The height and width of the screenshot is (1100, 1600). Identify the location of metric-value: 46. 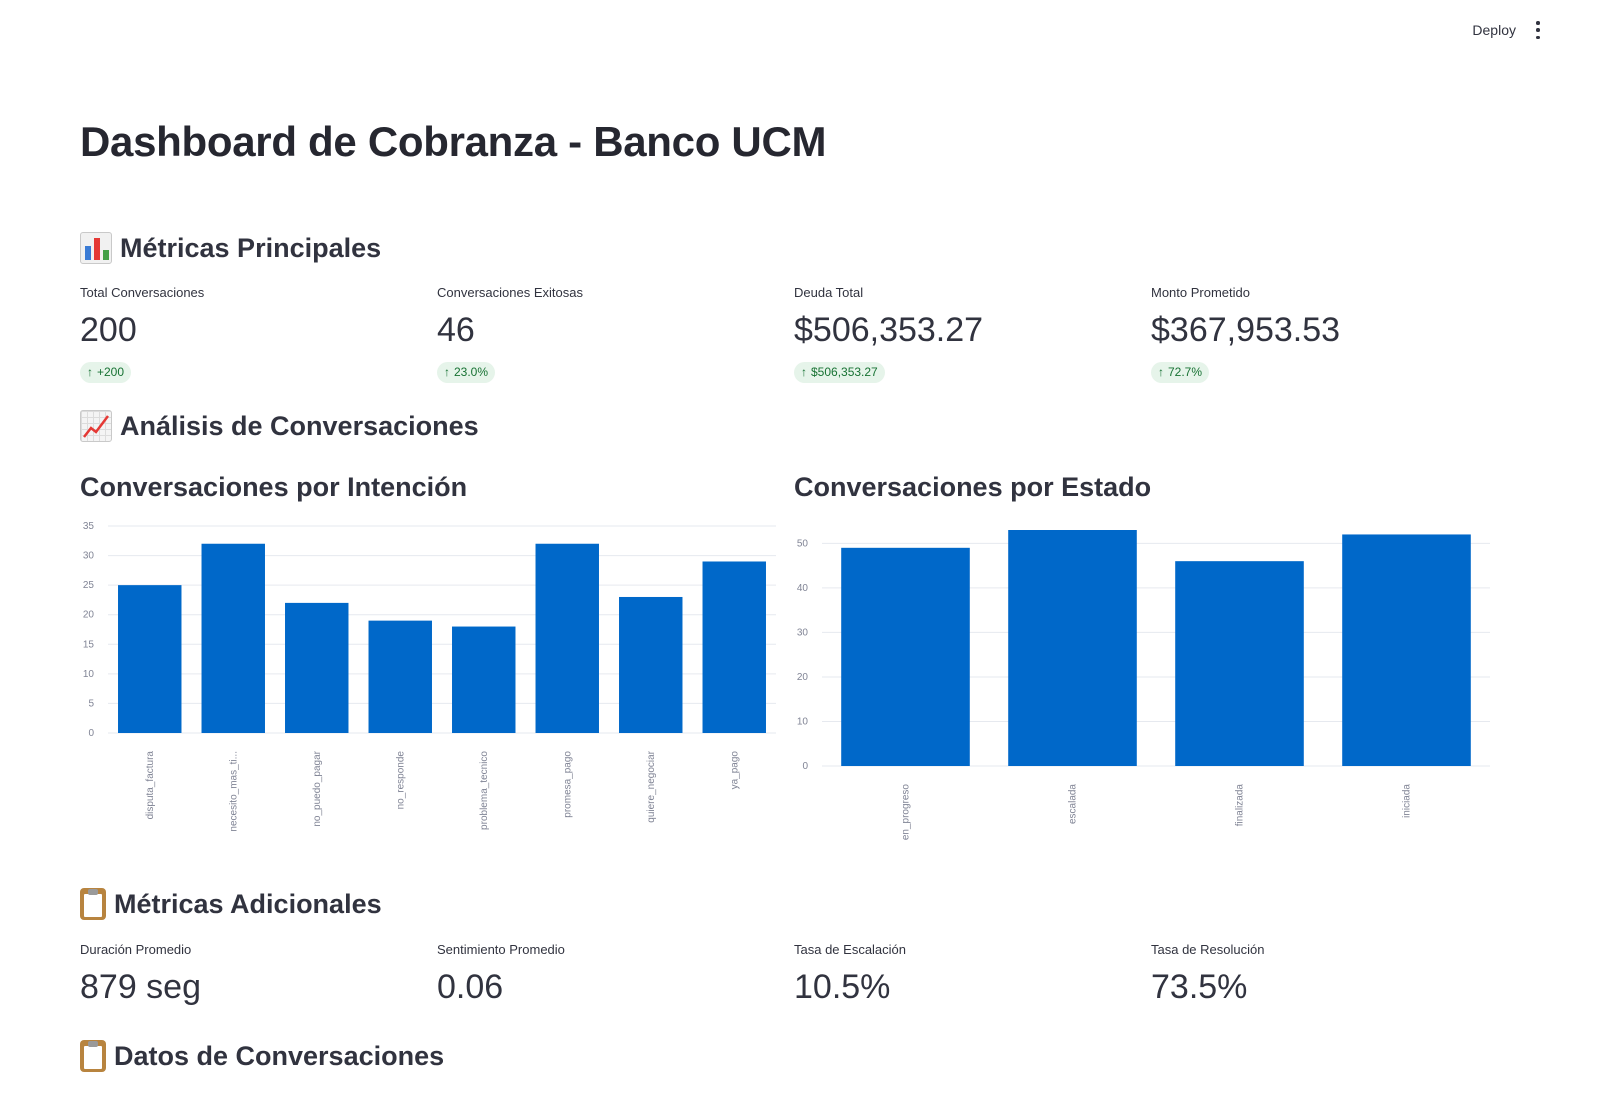
(456, 330).